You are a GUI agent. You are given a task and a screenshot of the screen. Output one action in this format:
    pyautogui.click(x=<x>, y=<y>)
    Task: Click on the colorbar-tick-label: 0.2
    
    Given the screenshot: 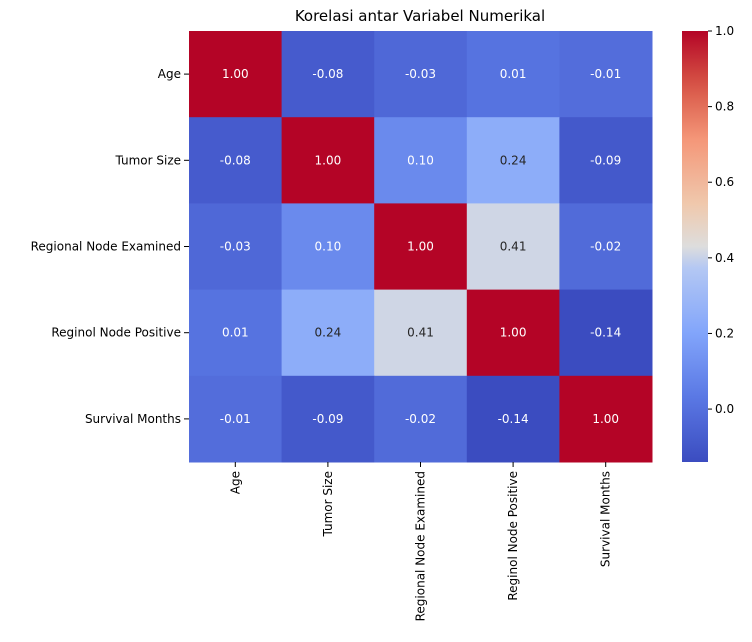 What is the action you would take?
    pyautogui.click(x=724, y=333)
    